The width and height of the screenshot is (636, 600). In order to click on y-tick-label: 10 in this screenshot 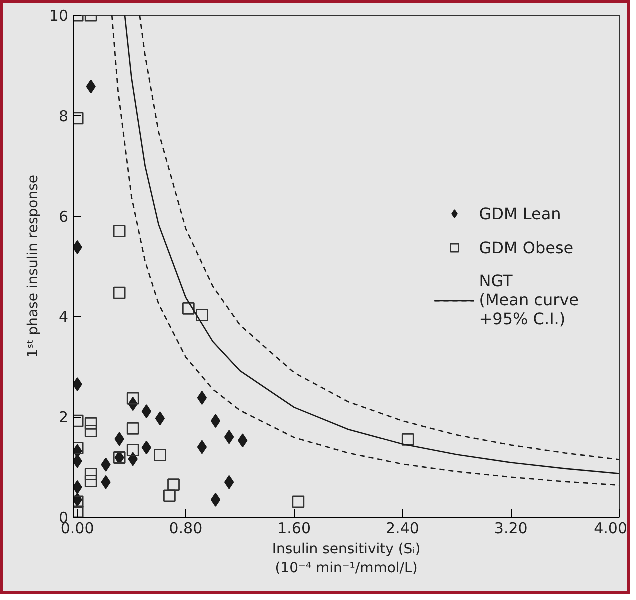, I will do `click(59, 16)`.